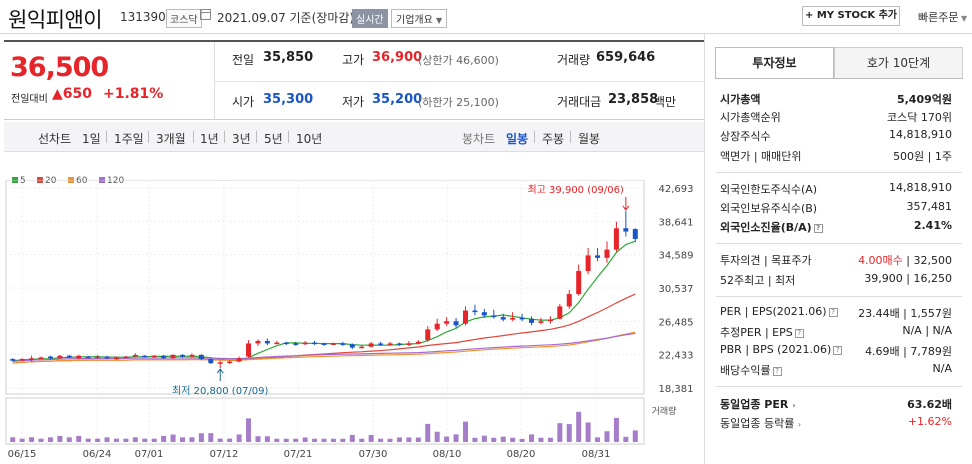 The width and height of the screenshot is (972, 464). What do you see at coordinates (55, 139) in the screenshot?
I see `line-chart-button: 선차트` at bounding box center [55, 139].